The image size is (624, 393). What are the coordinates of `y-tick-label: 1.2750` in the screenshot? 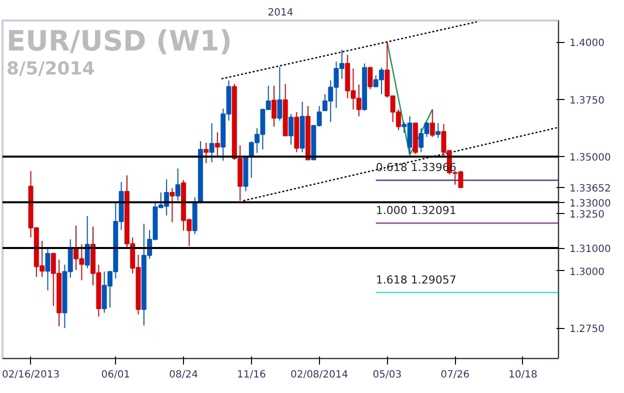 It's located at (587, 330).